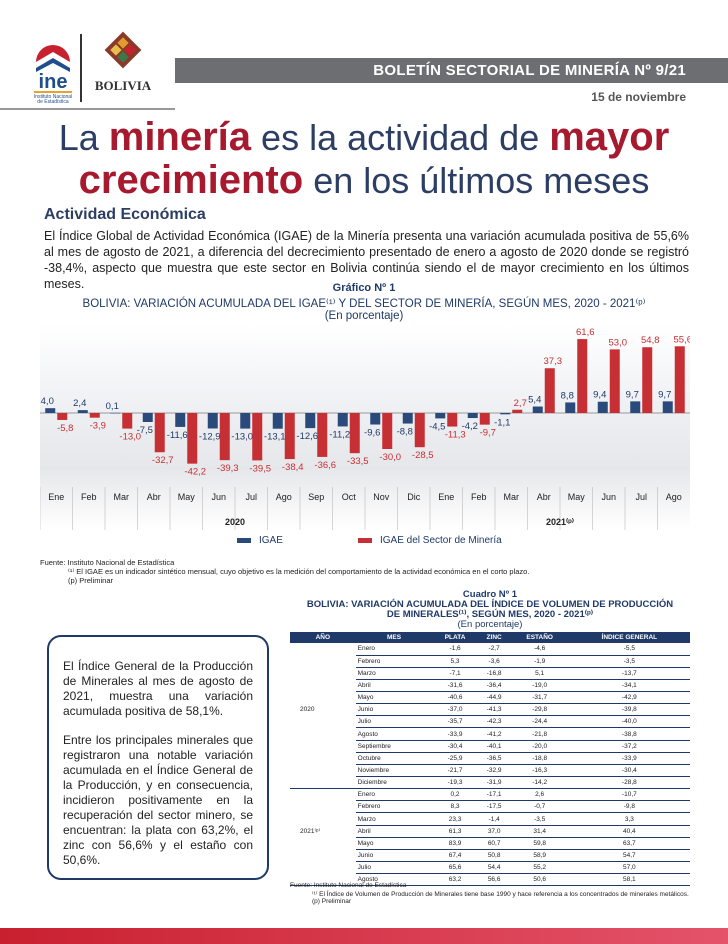  Describe the element at coordinates (539, 783) in the screenshot. I see `value-cell: -14,2` at that location.